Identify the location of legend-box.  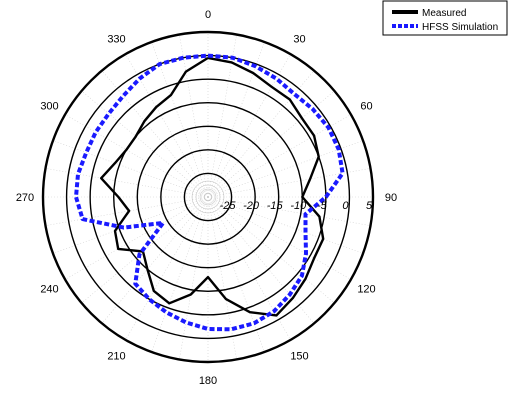
(445, 18).